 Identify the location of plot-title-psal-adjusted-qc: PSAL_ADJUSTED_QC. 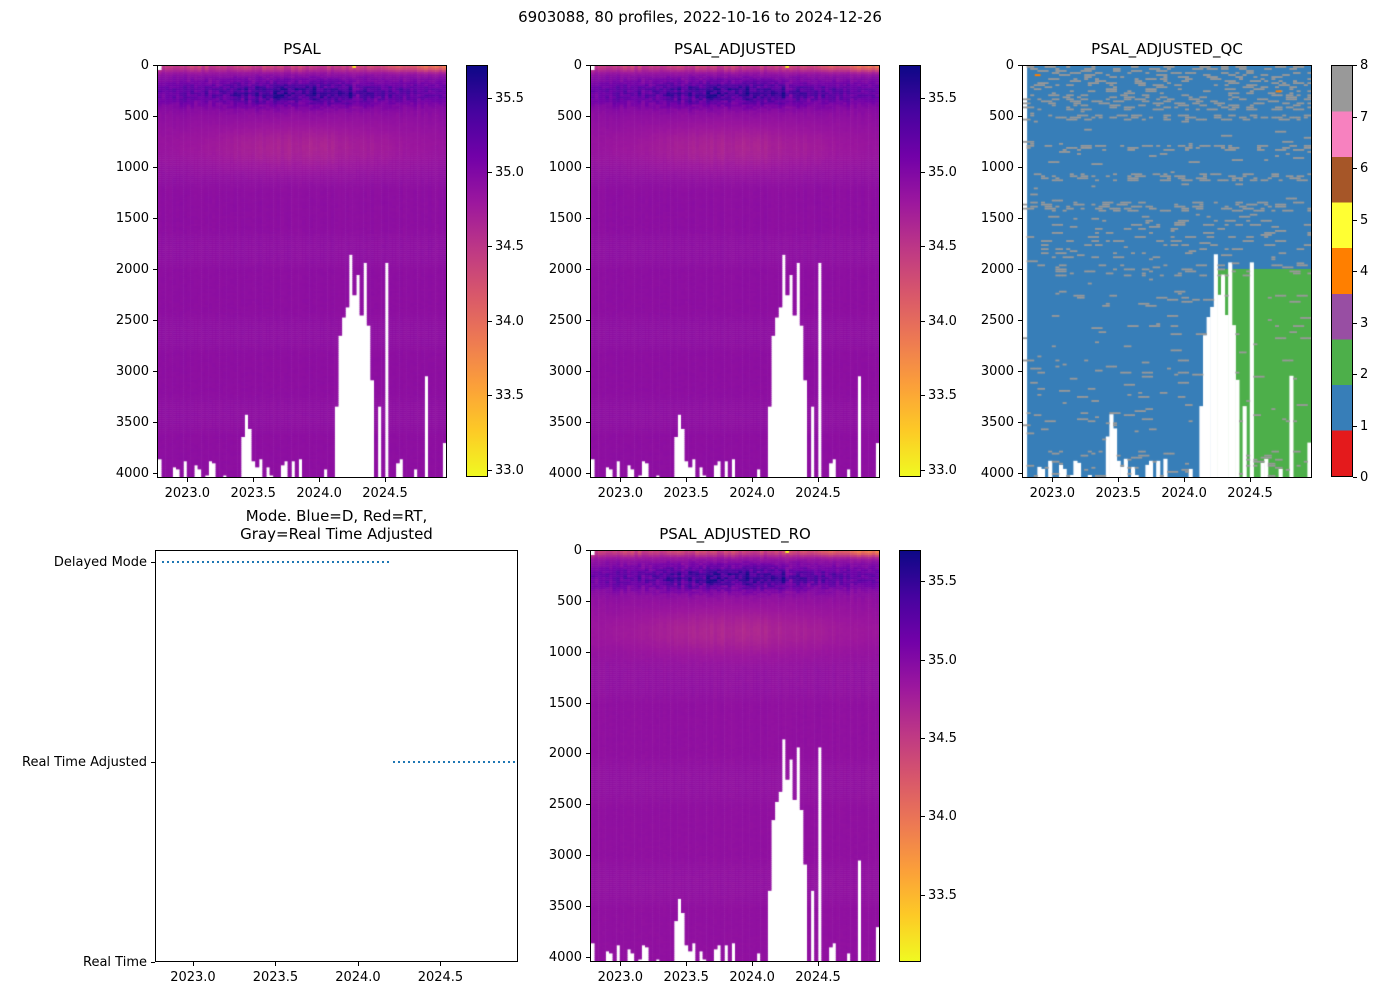
(1167, 49).